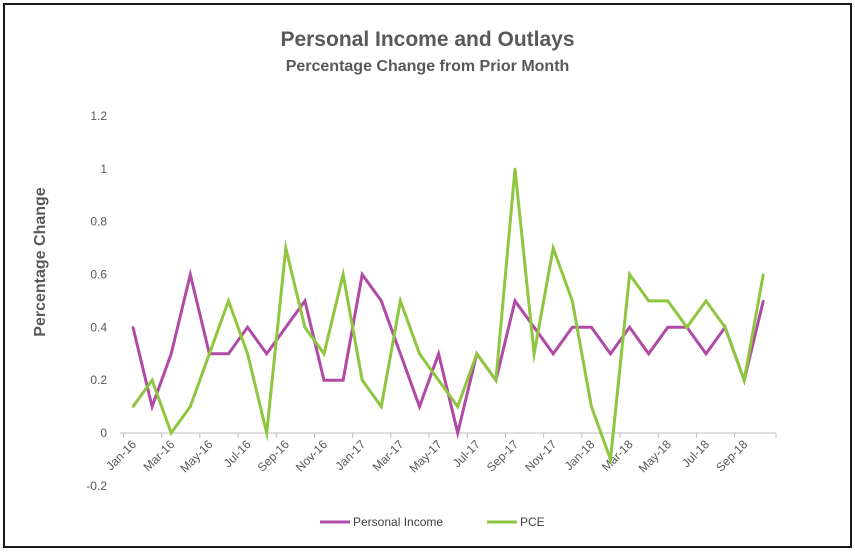 This screenshot has height=552, width=855. I want to click on chart-title: Personal Income and Outlays, so click(427, 39).